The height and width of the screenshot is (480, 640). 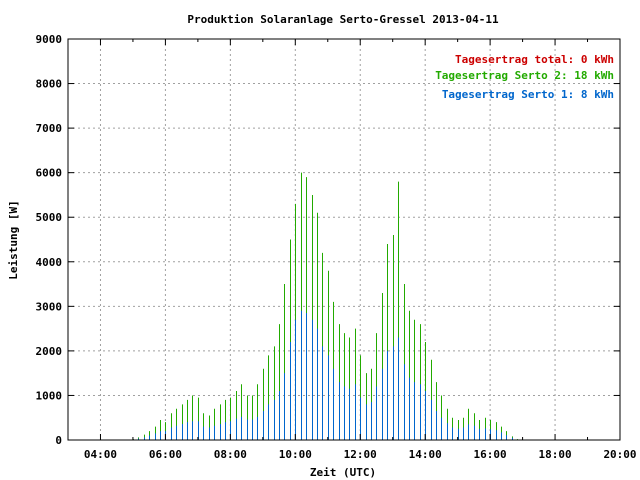 What do you see at coordinates (49, 84) in the screenshot?
I see `y-tick-label: 8000` at bounding box center [49, 84].